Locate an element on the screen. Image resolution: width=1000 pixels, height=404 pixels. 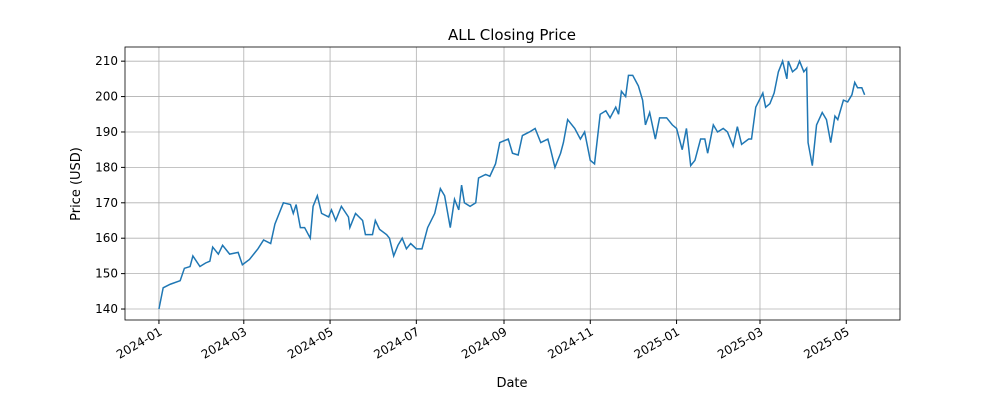
x-tick-label: 2024-01 is located at coordinates (139, 342).